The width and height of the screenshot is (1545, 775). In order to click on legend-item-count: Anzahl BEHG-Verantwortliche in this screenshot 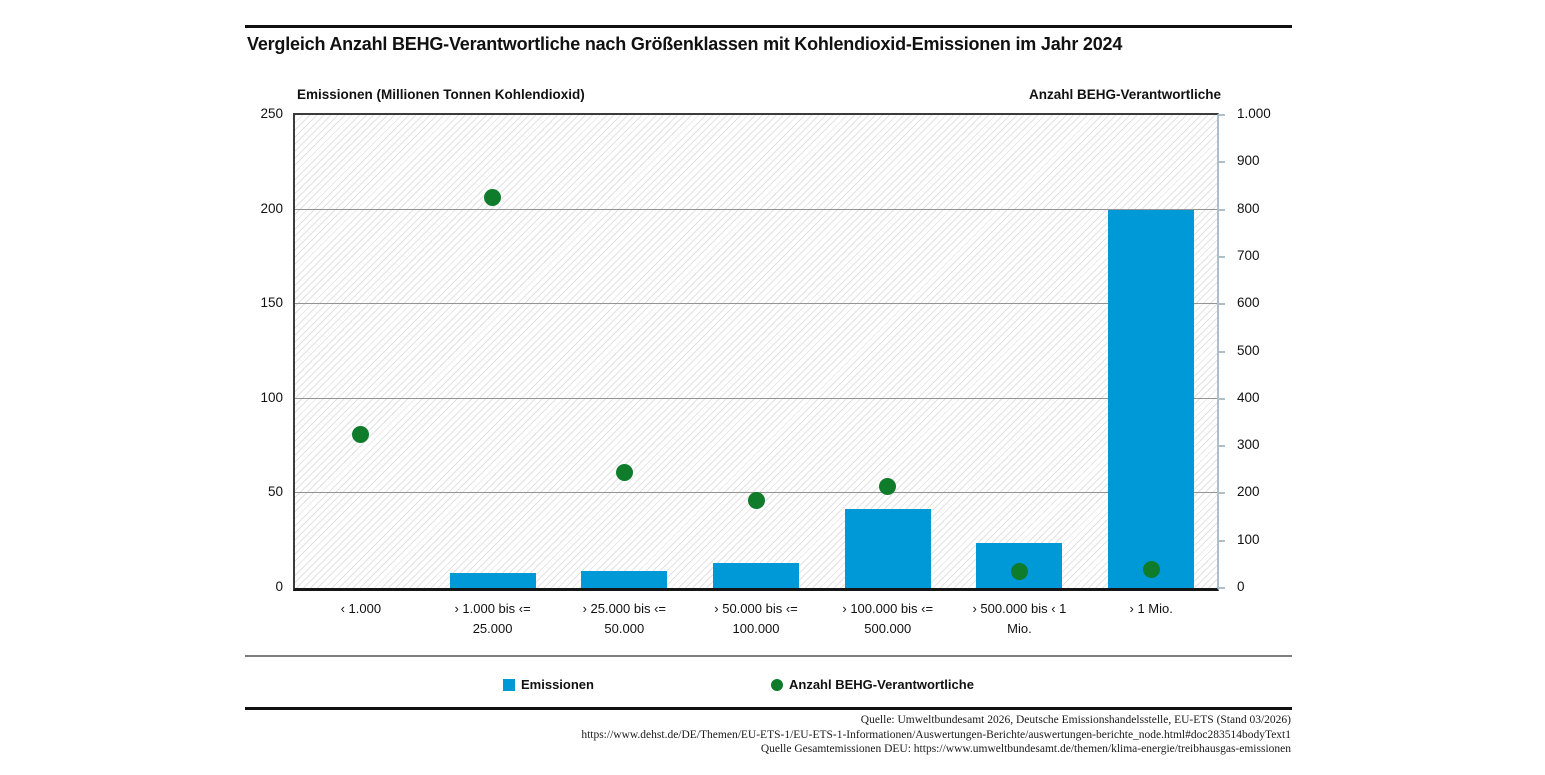, I will do `click(872, 684)`.